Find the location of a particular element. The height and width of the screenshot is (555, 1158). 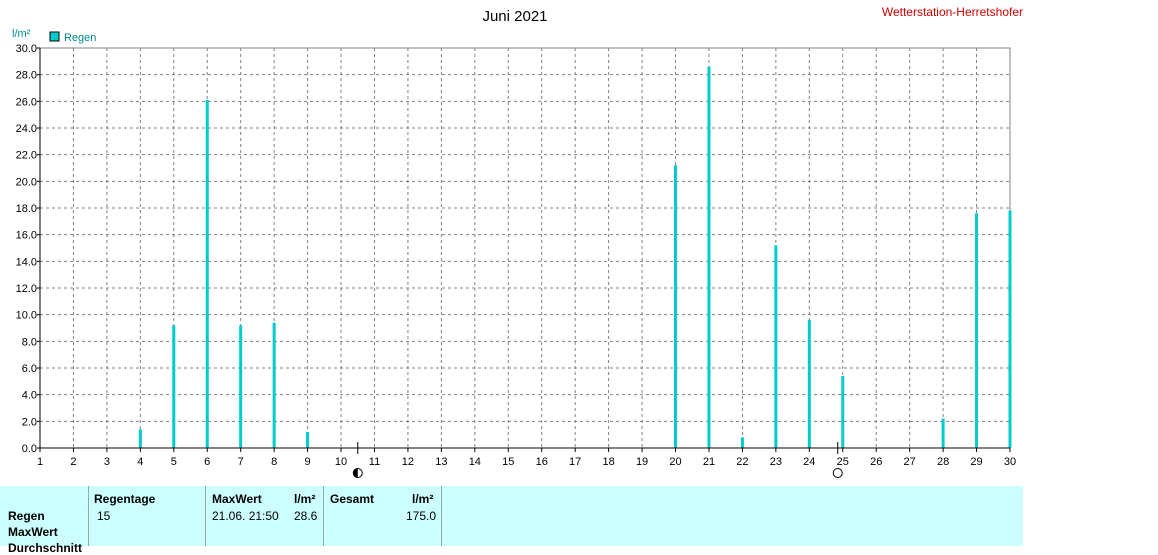

x-tick-label: 13 is located at coordinates (441, 462).